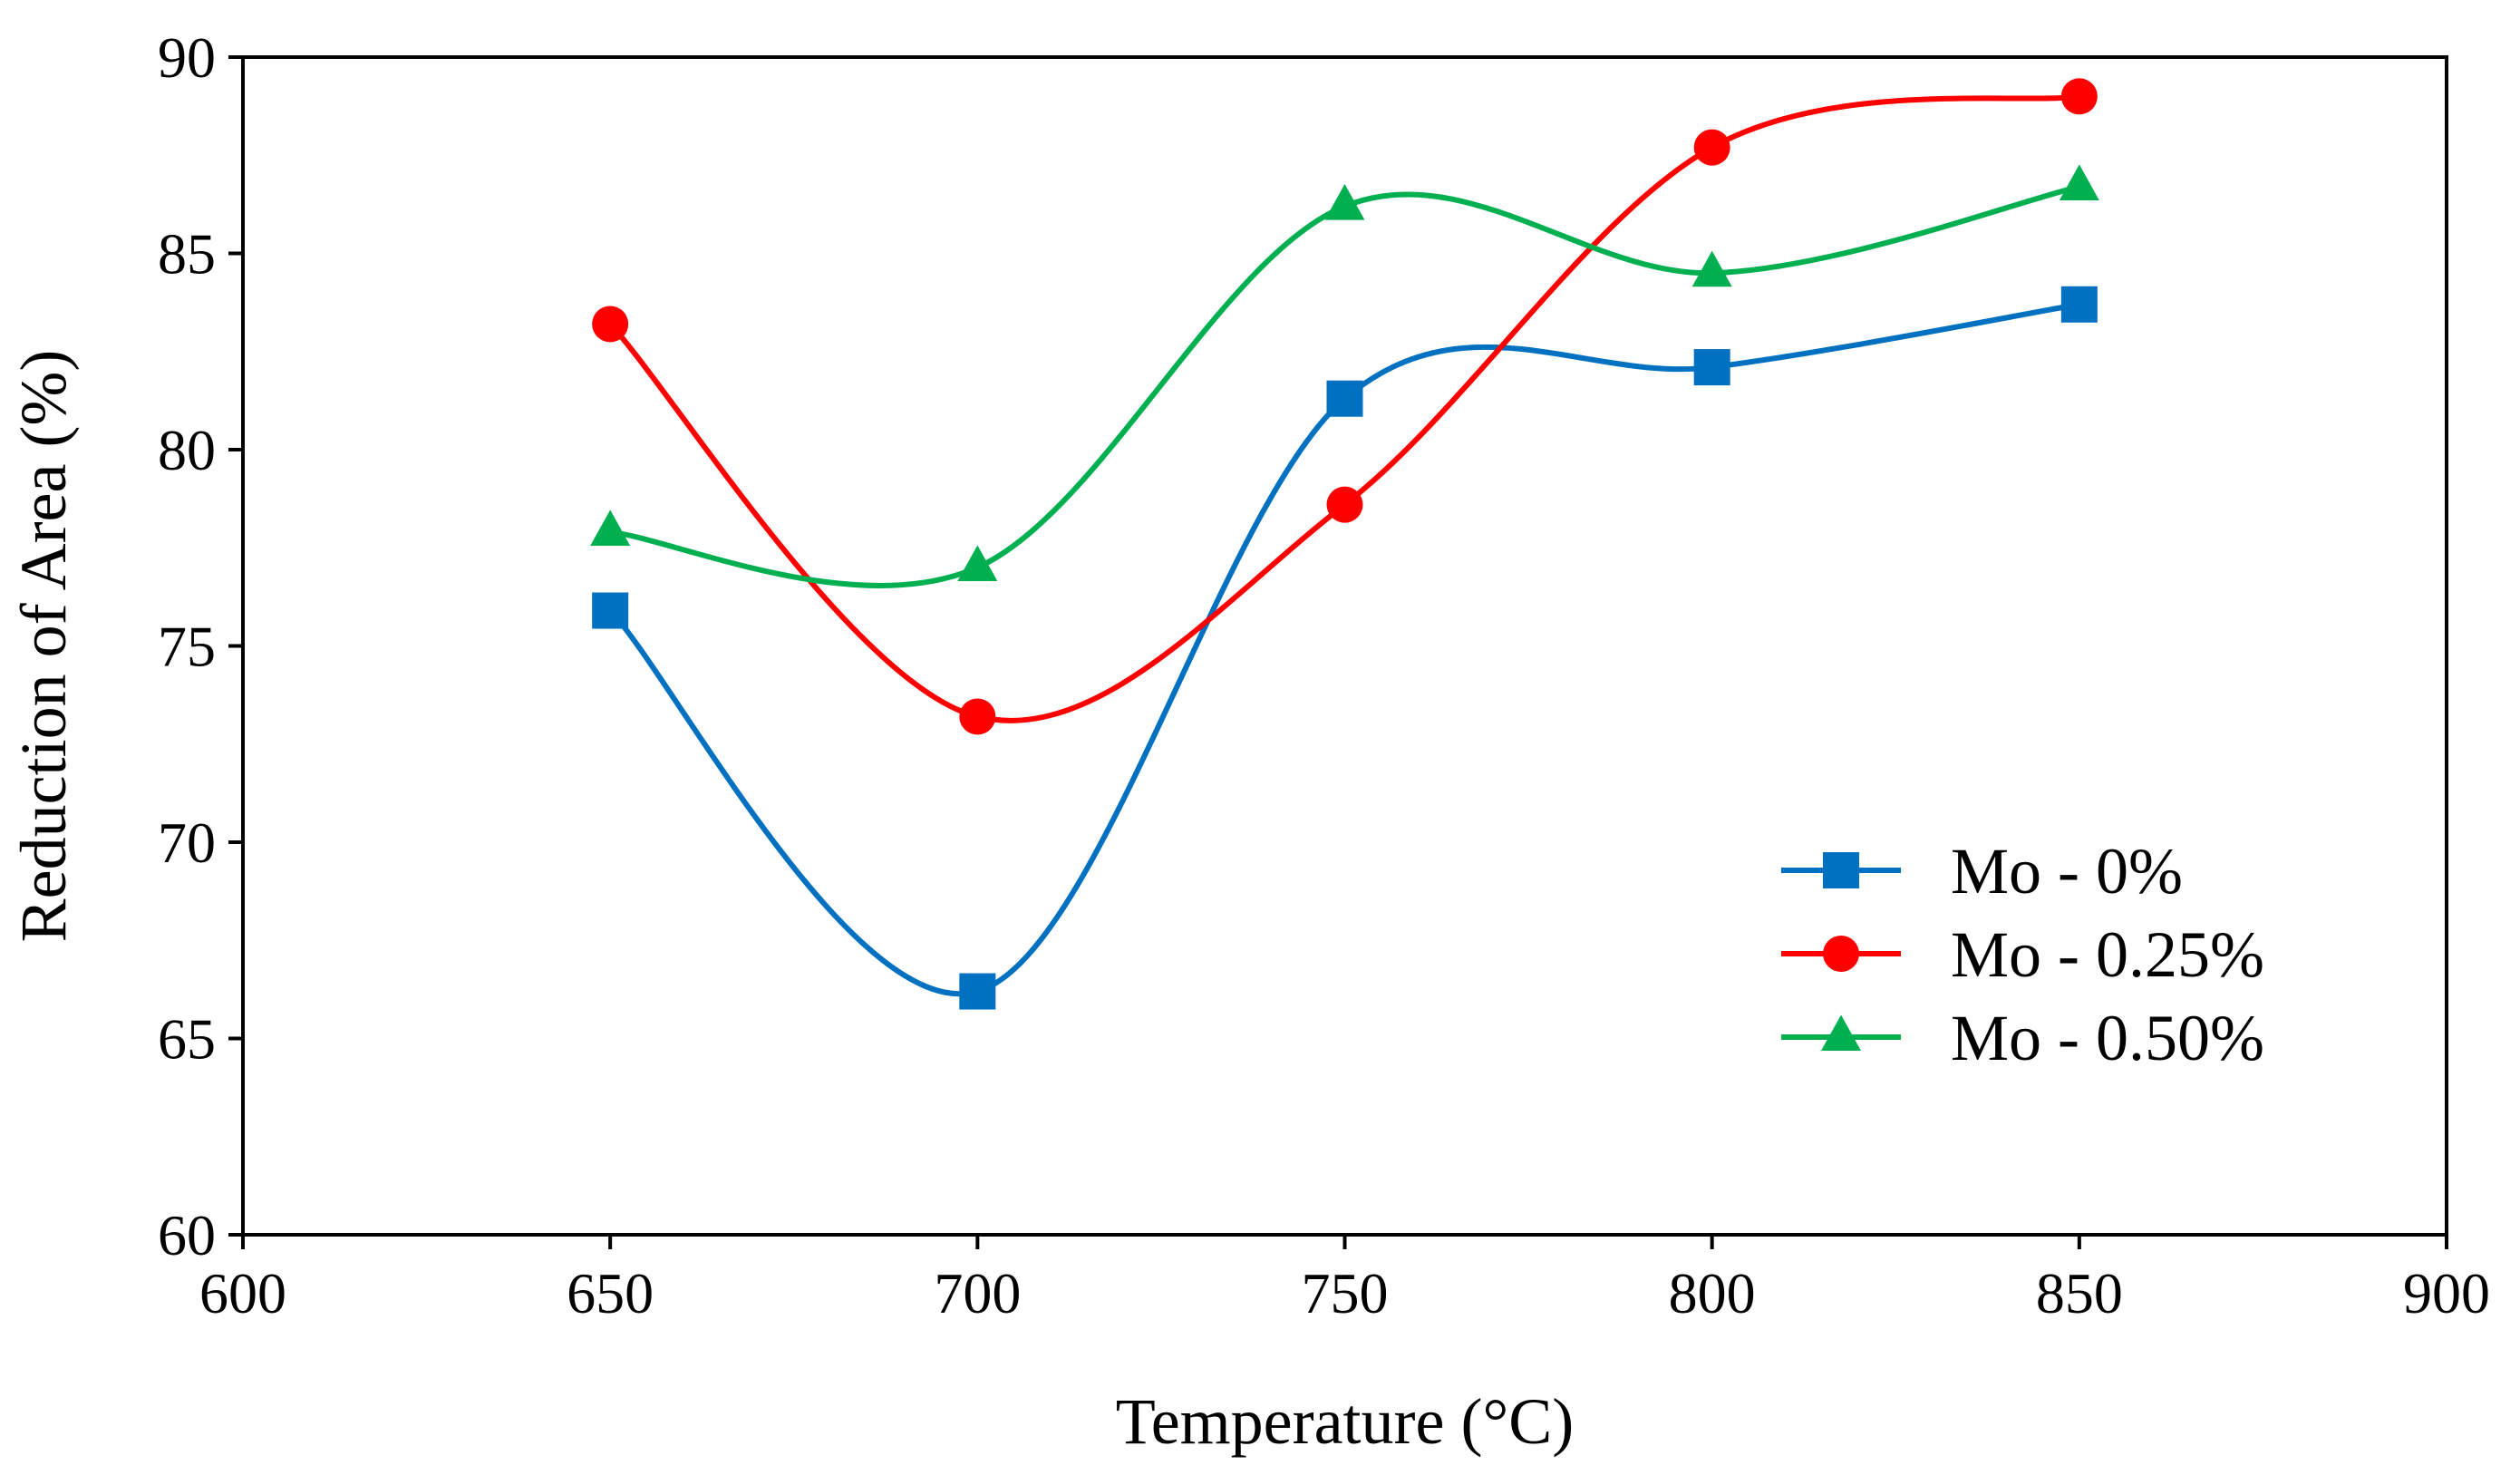 The width and height of the screenshot is (2520, 1475). Describe the element at coordinates (242, 1293) in the screenshot. I see `x-tick-label: 600` at that location.